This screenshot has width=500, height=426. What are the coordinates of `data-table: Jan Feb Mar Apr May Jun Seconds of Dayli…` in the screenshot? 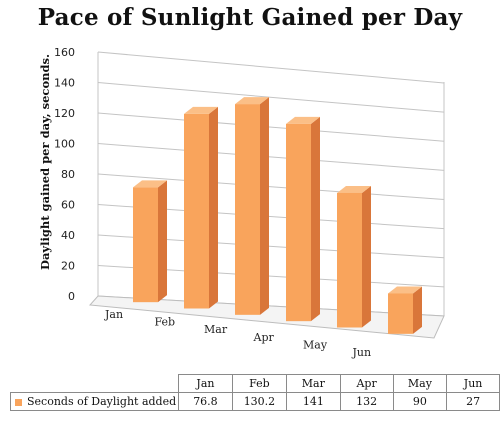 It's located at (254, 392).